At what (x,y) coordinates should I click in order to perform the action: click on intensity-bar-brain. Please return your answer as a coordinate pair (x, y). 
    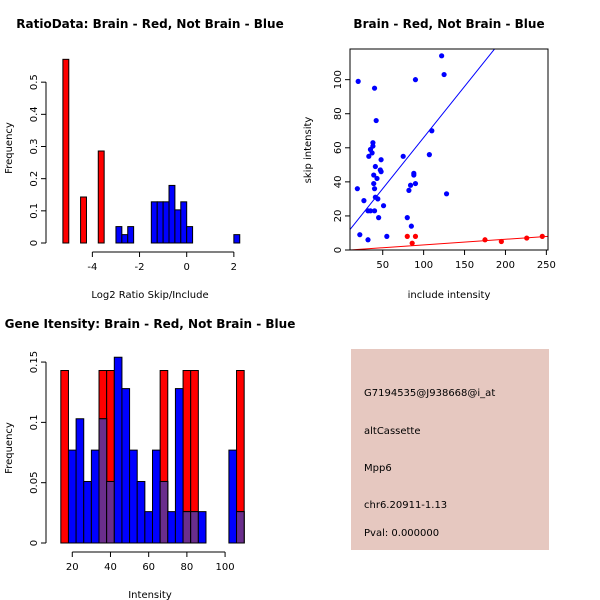
    Looking at the image, I should click on (64, 457).